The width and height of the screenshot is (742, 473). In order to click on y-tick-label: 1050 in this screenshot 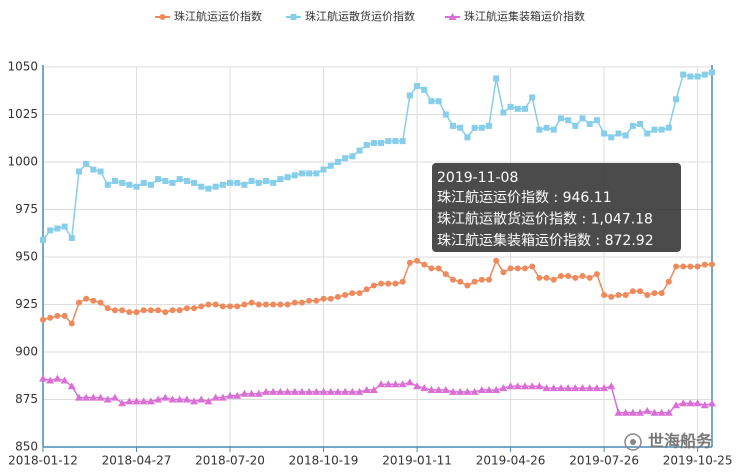, I will do `click(22, 67)`.